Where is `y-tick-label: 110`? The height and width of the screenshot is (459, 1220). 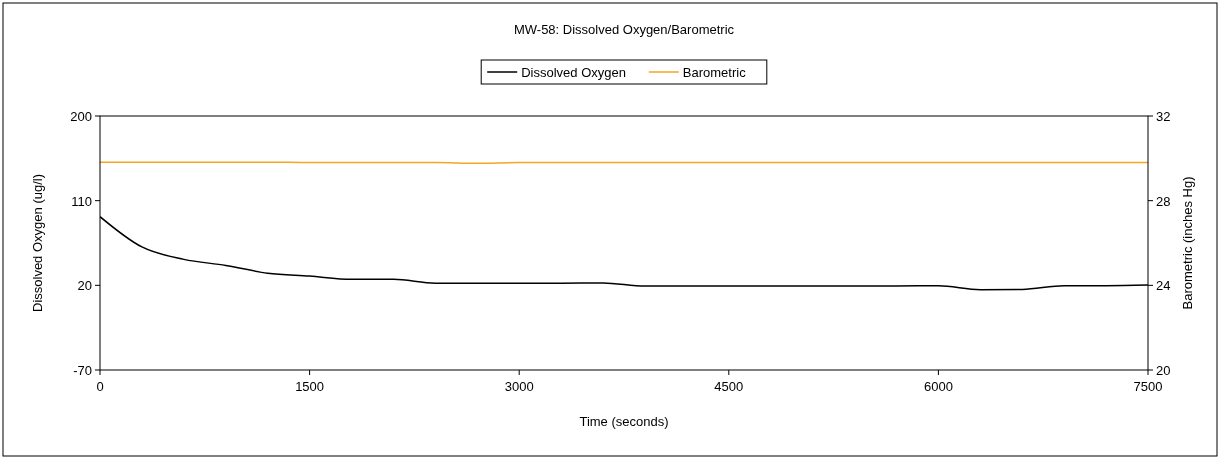
y-tick-label: 110 is located at coordinates (81, 201).